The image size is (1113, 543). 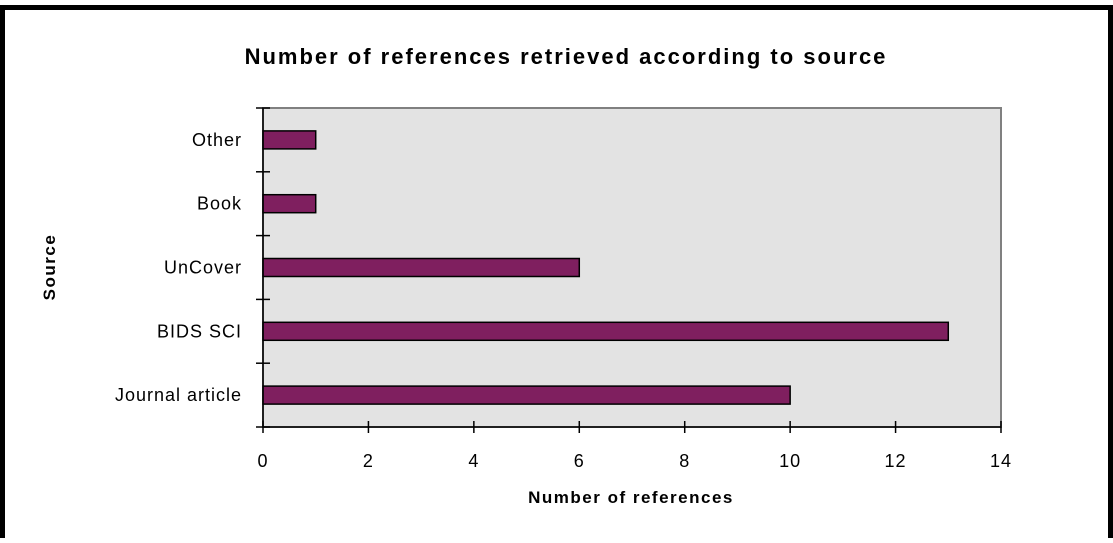 What do you see at coordinates (49, 267) in the screenshot?
I see `y-axis-title: Source` at bounding box center [49, 267].